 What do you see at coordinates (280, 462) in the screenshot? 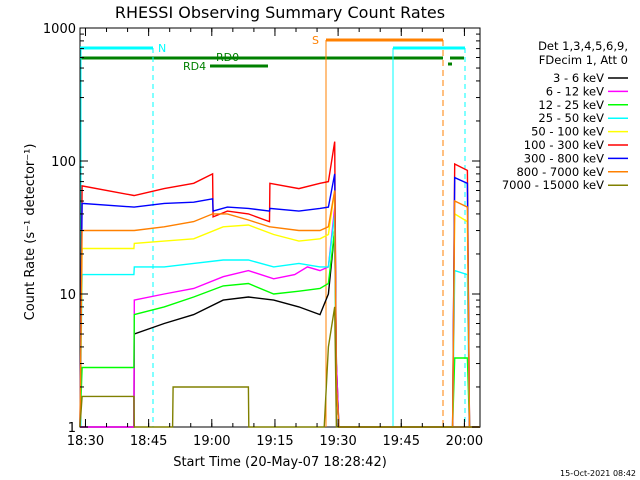
I see `x-axis-label: Start Time (20-May-07 18:28:42)` at bounding box center [280, 462].